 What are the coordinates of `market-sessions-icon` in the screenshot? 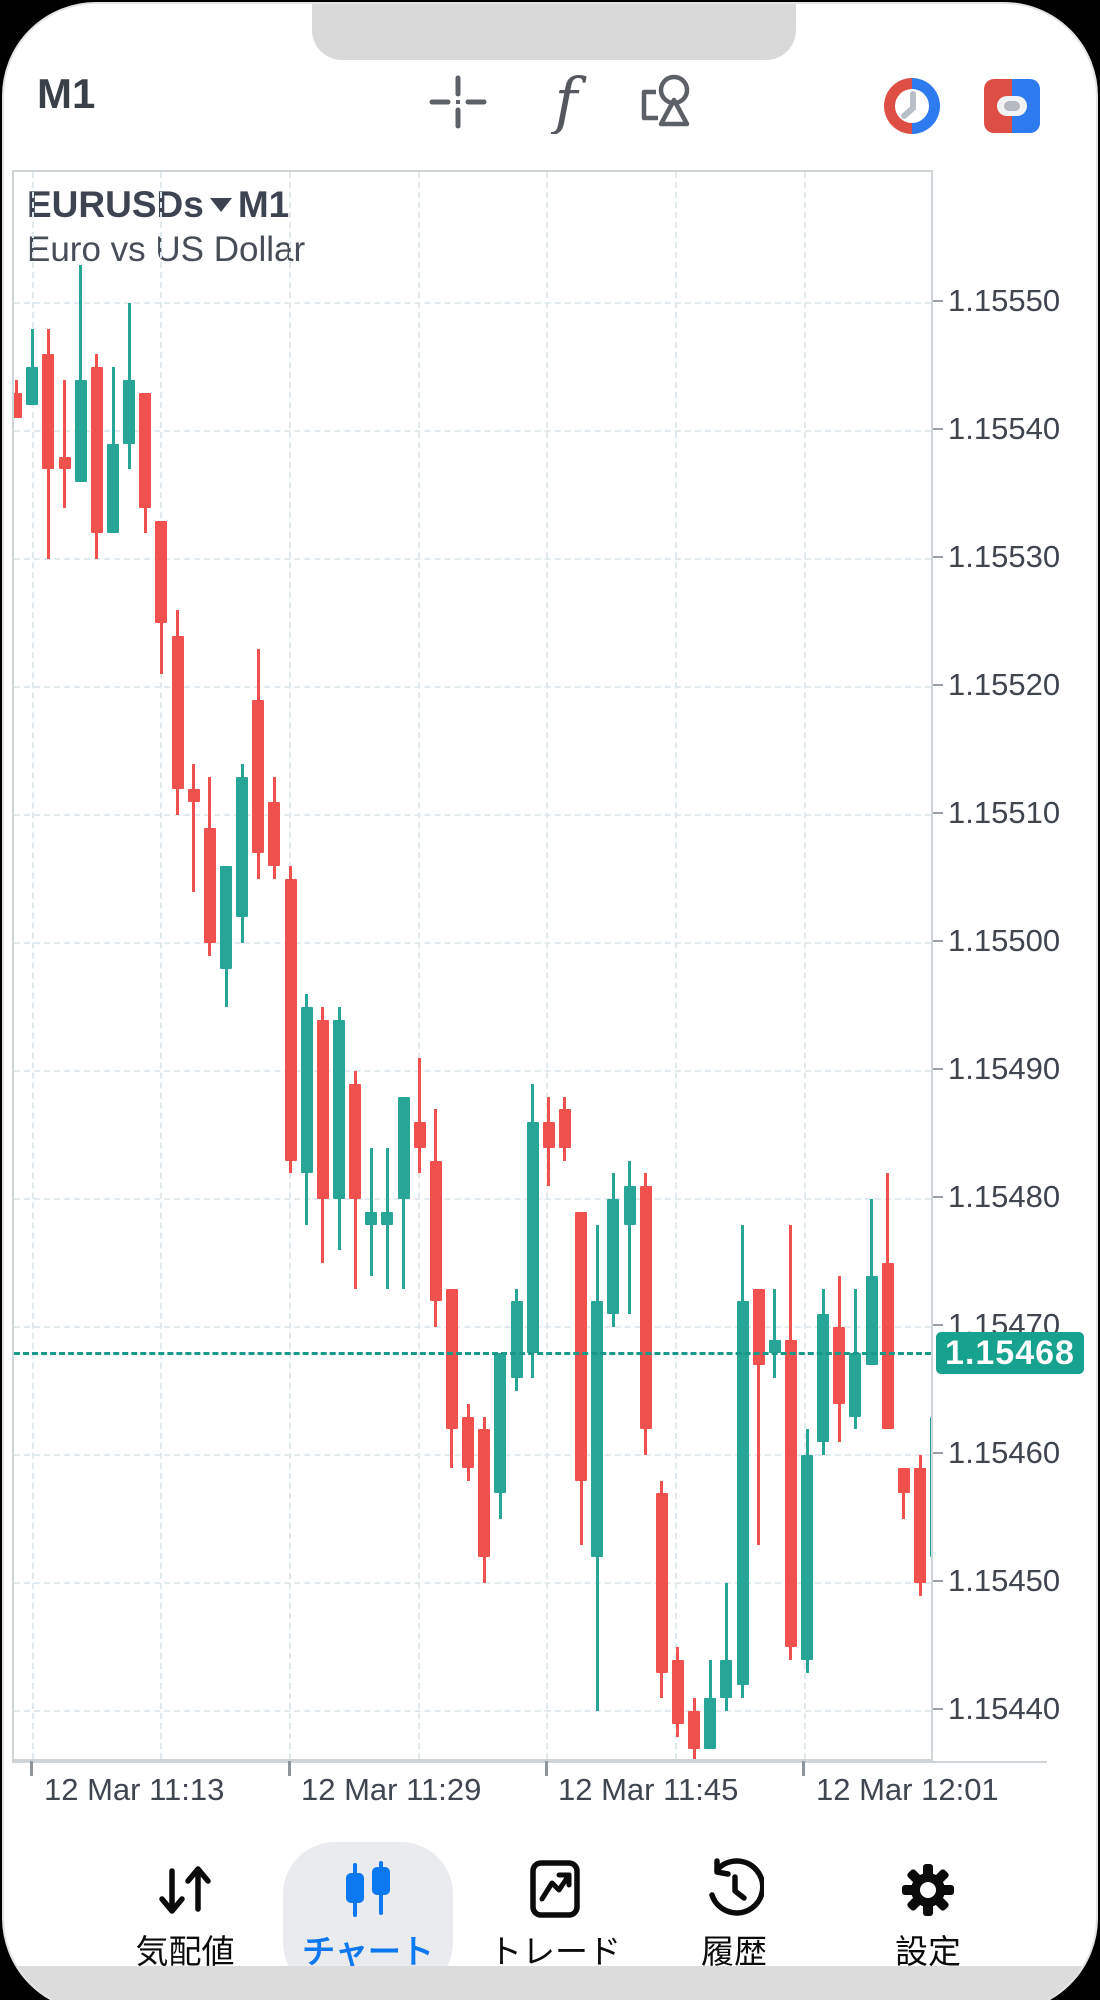 It's located at (912, 106).